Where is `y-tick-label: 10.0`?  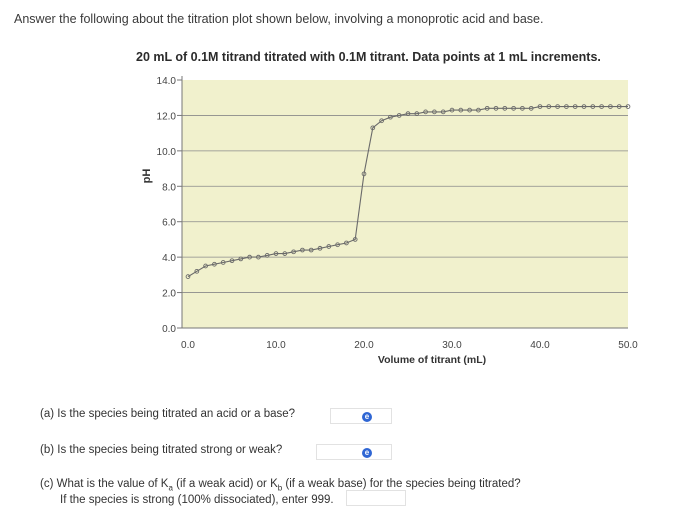
y-tick-label: 10.0 is located at coordinates (167, 152).